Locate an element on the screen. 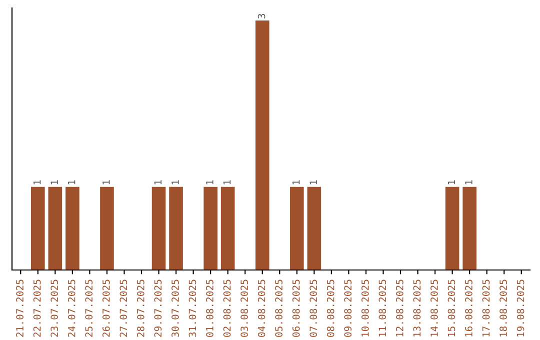 The image size is (540, 340). x-tick-label: 14.08.2025 is located at coordinates (434, 308).